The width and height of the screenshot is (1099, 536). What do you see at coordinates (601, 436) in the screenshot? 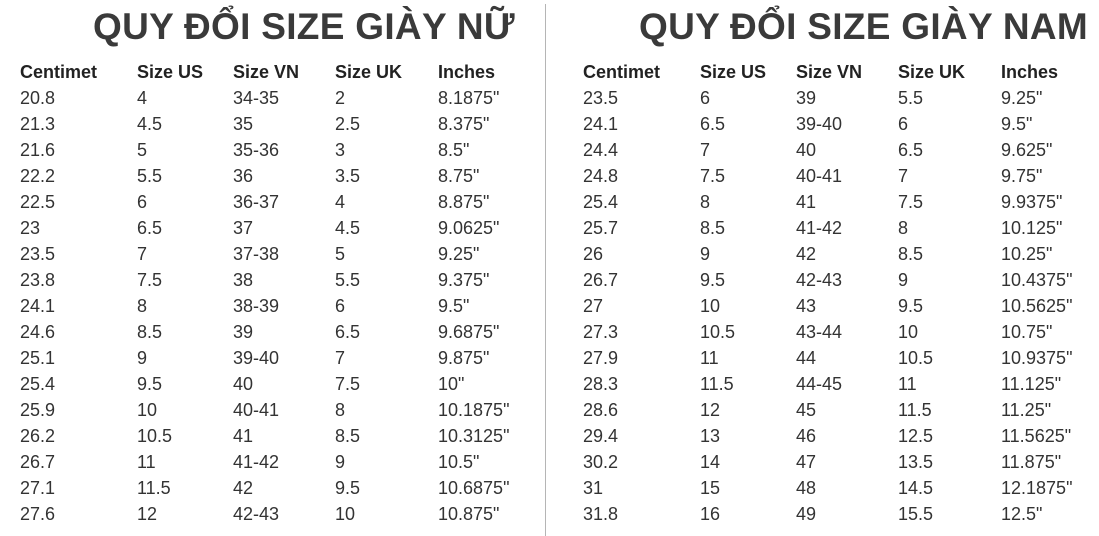
I see `cell-centimet: 29.4` at bounding box center [601, 436].